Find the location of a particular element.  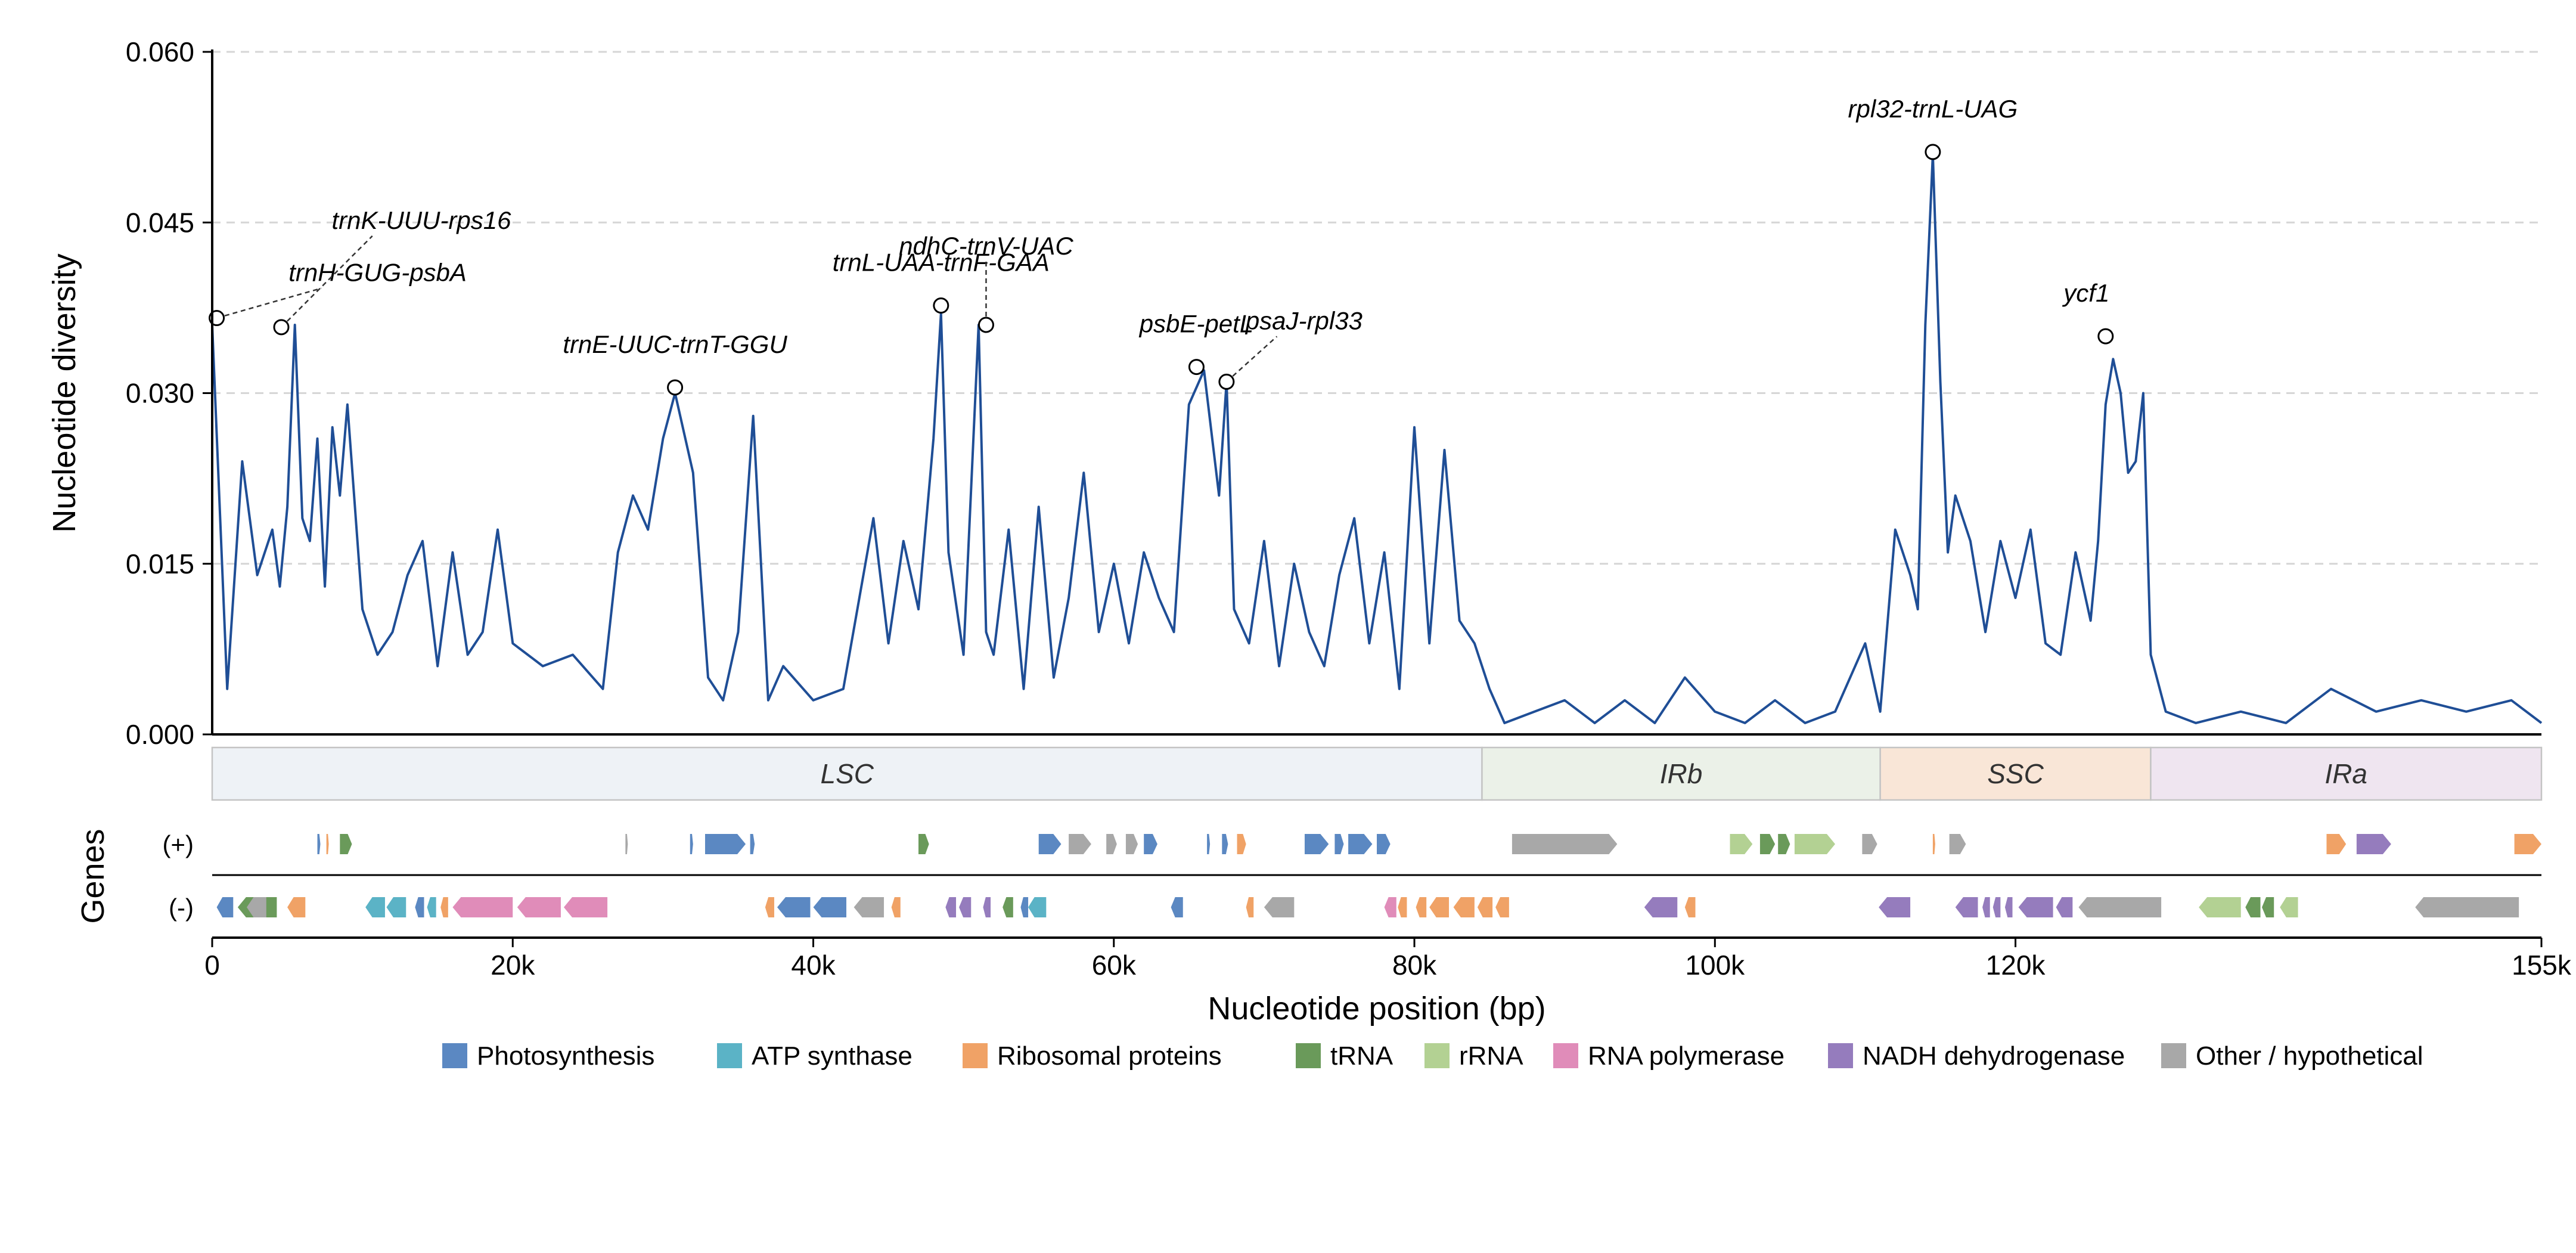

genes-axis-title: Genes is located at coordinates (93, 876).